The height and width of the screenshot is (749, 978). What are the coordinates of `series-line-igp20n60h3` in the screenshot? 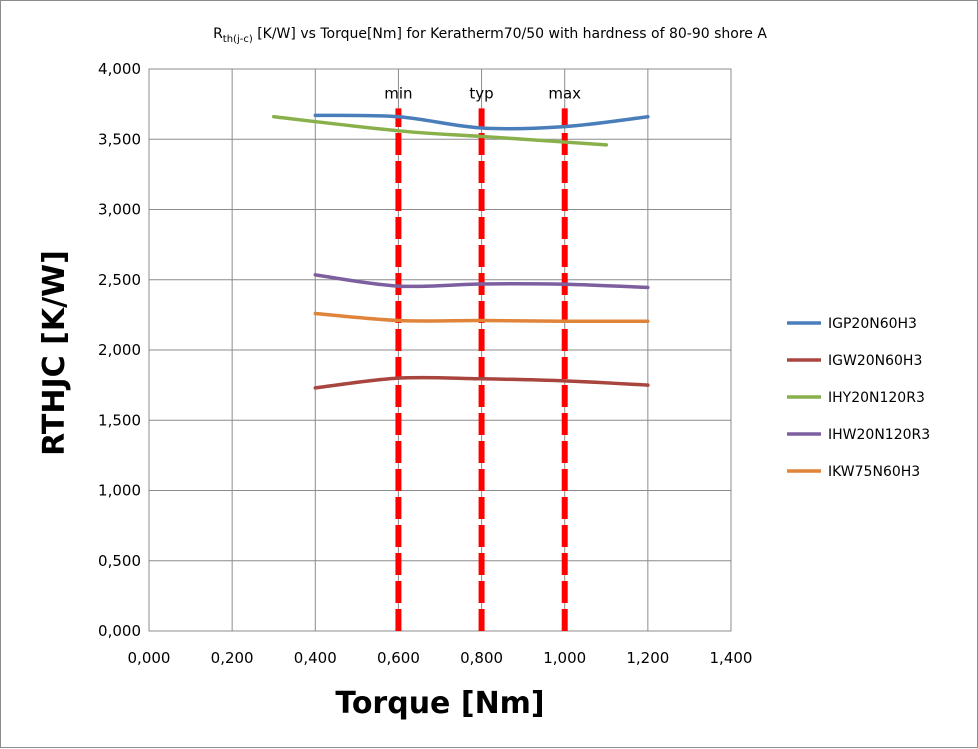 It's located at (481, 122).